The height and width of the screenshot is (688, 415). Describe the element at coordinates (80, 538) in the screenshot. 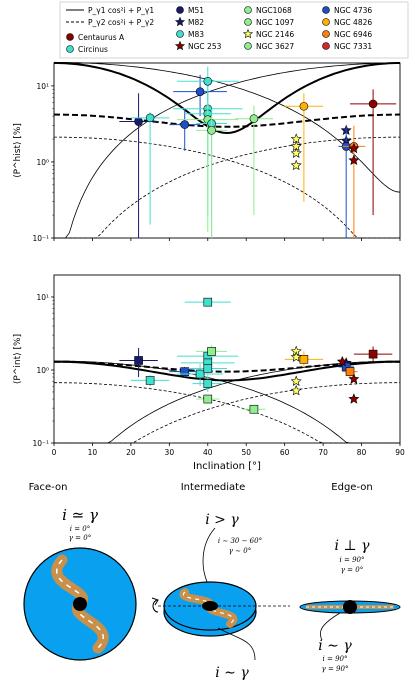

I see `faceon-gamma: γ = 0°` at that location.